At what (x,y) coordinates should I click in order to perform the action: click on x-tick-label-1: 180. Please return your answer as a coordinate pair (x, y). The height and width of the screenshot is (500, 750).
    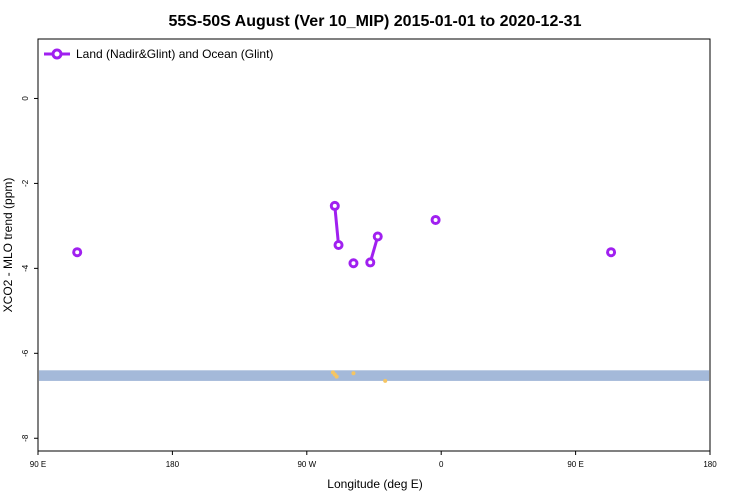
    Looking at the image, I should click on (173, 464).